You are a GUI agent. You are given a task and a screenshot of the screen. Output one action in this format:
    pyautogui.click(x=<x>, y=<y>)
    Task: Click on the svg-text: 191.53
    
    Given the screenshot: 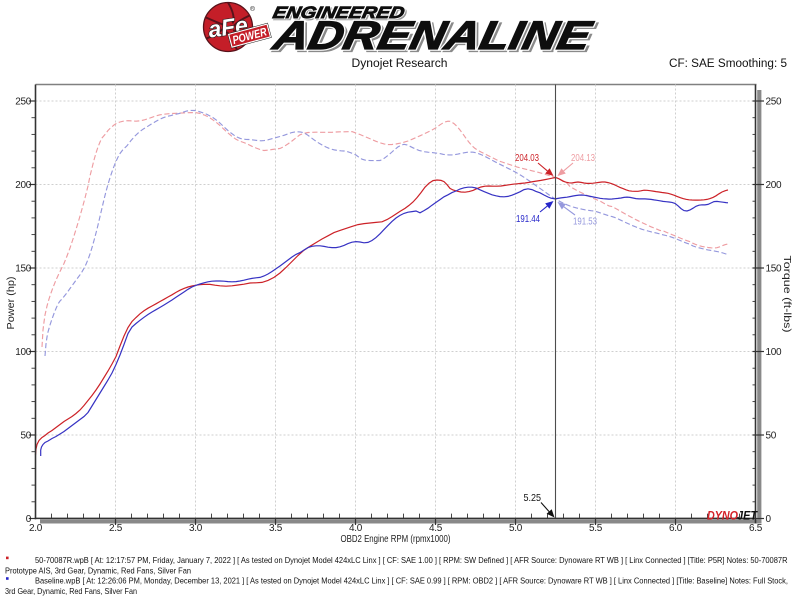 What is the action you would take?
    pyautogui.click(x=585, y=222)
    